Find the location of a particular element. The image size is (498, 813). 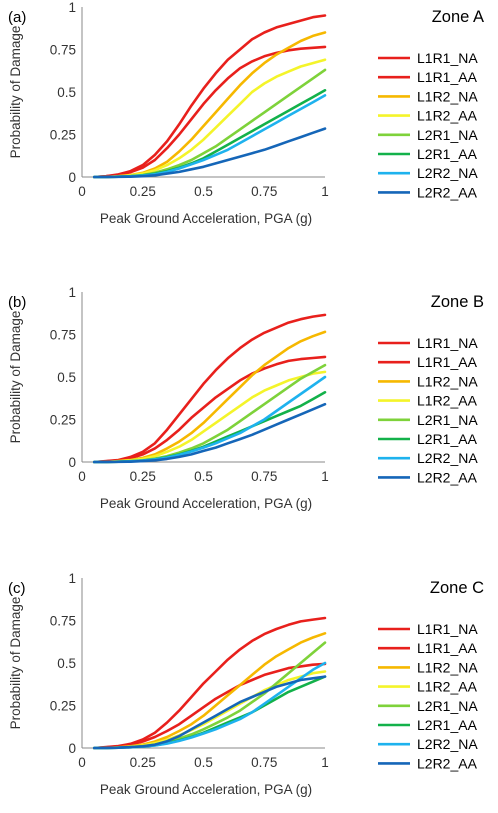

series-line-L2R1_AA is located at coordinates (209, 712).